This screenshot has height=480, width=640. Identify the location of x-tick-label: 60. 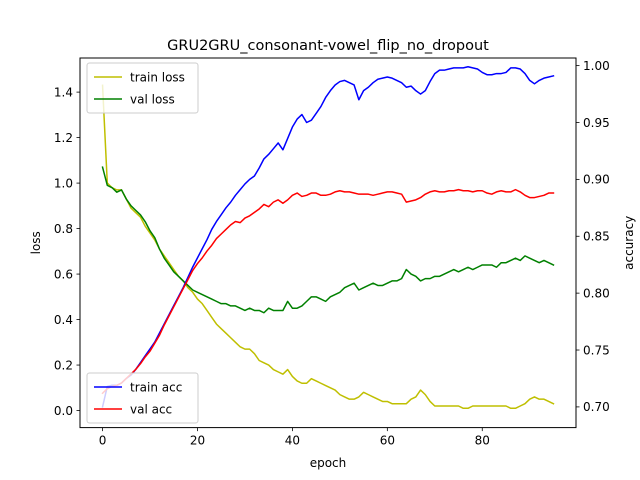
(387, 441).